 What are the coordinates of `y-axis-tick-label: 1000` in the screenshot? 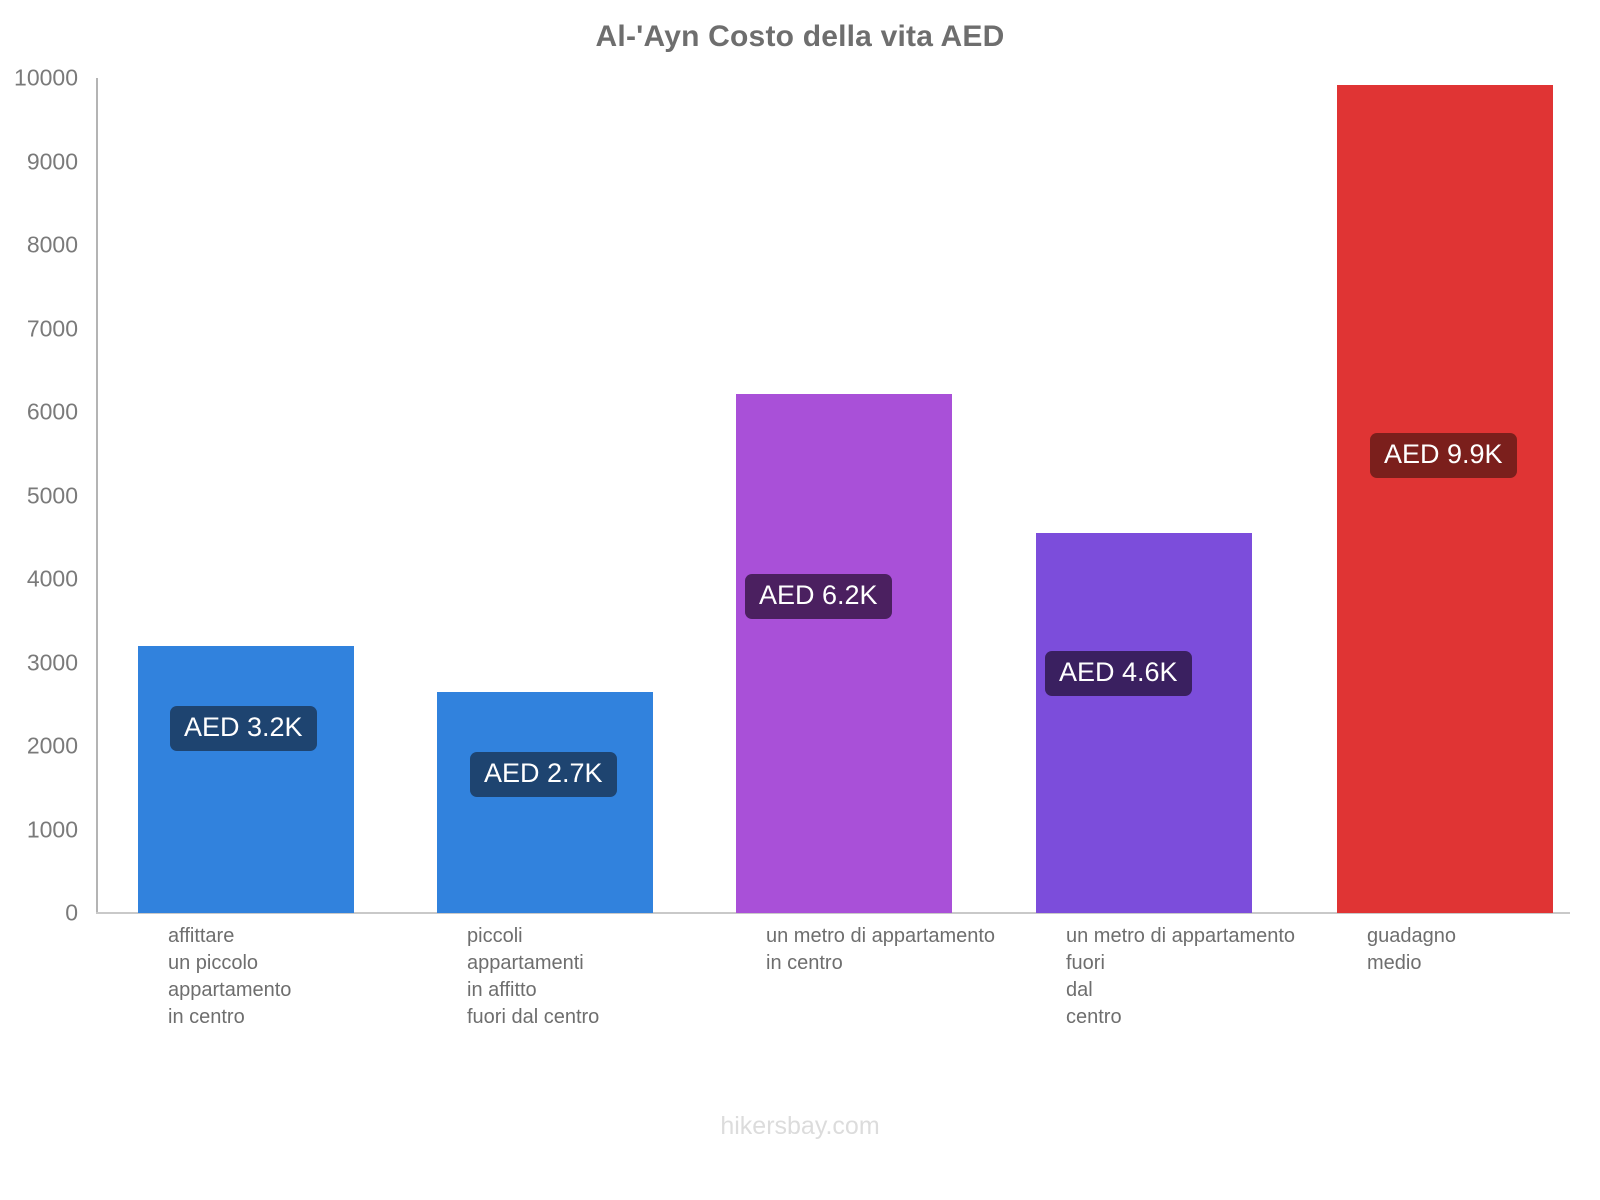 It's located at (52, 829).